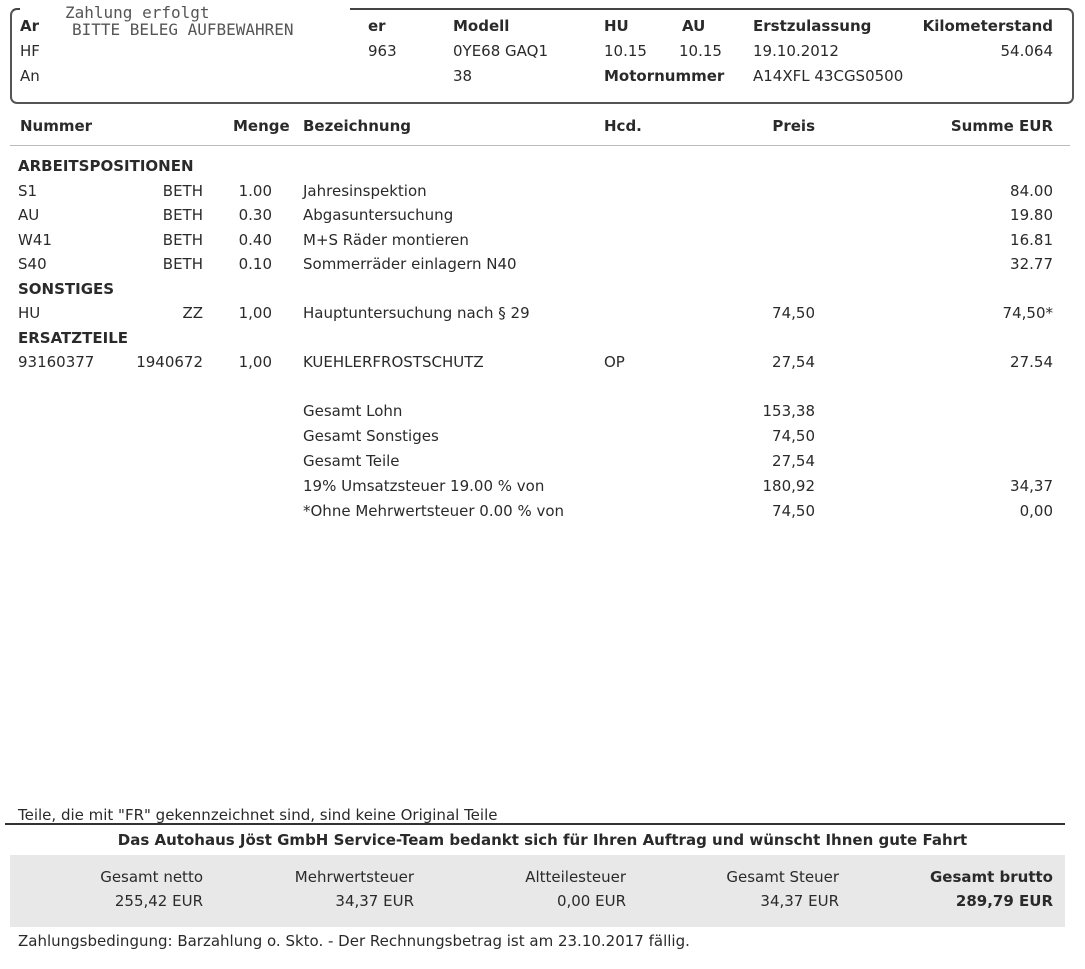 The image size is (1085, 969). Describe the element at coordinates (463, 76) in the screenshot. I see `modell-row3: 38` at that location.